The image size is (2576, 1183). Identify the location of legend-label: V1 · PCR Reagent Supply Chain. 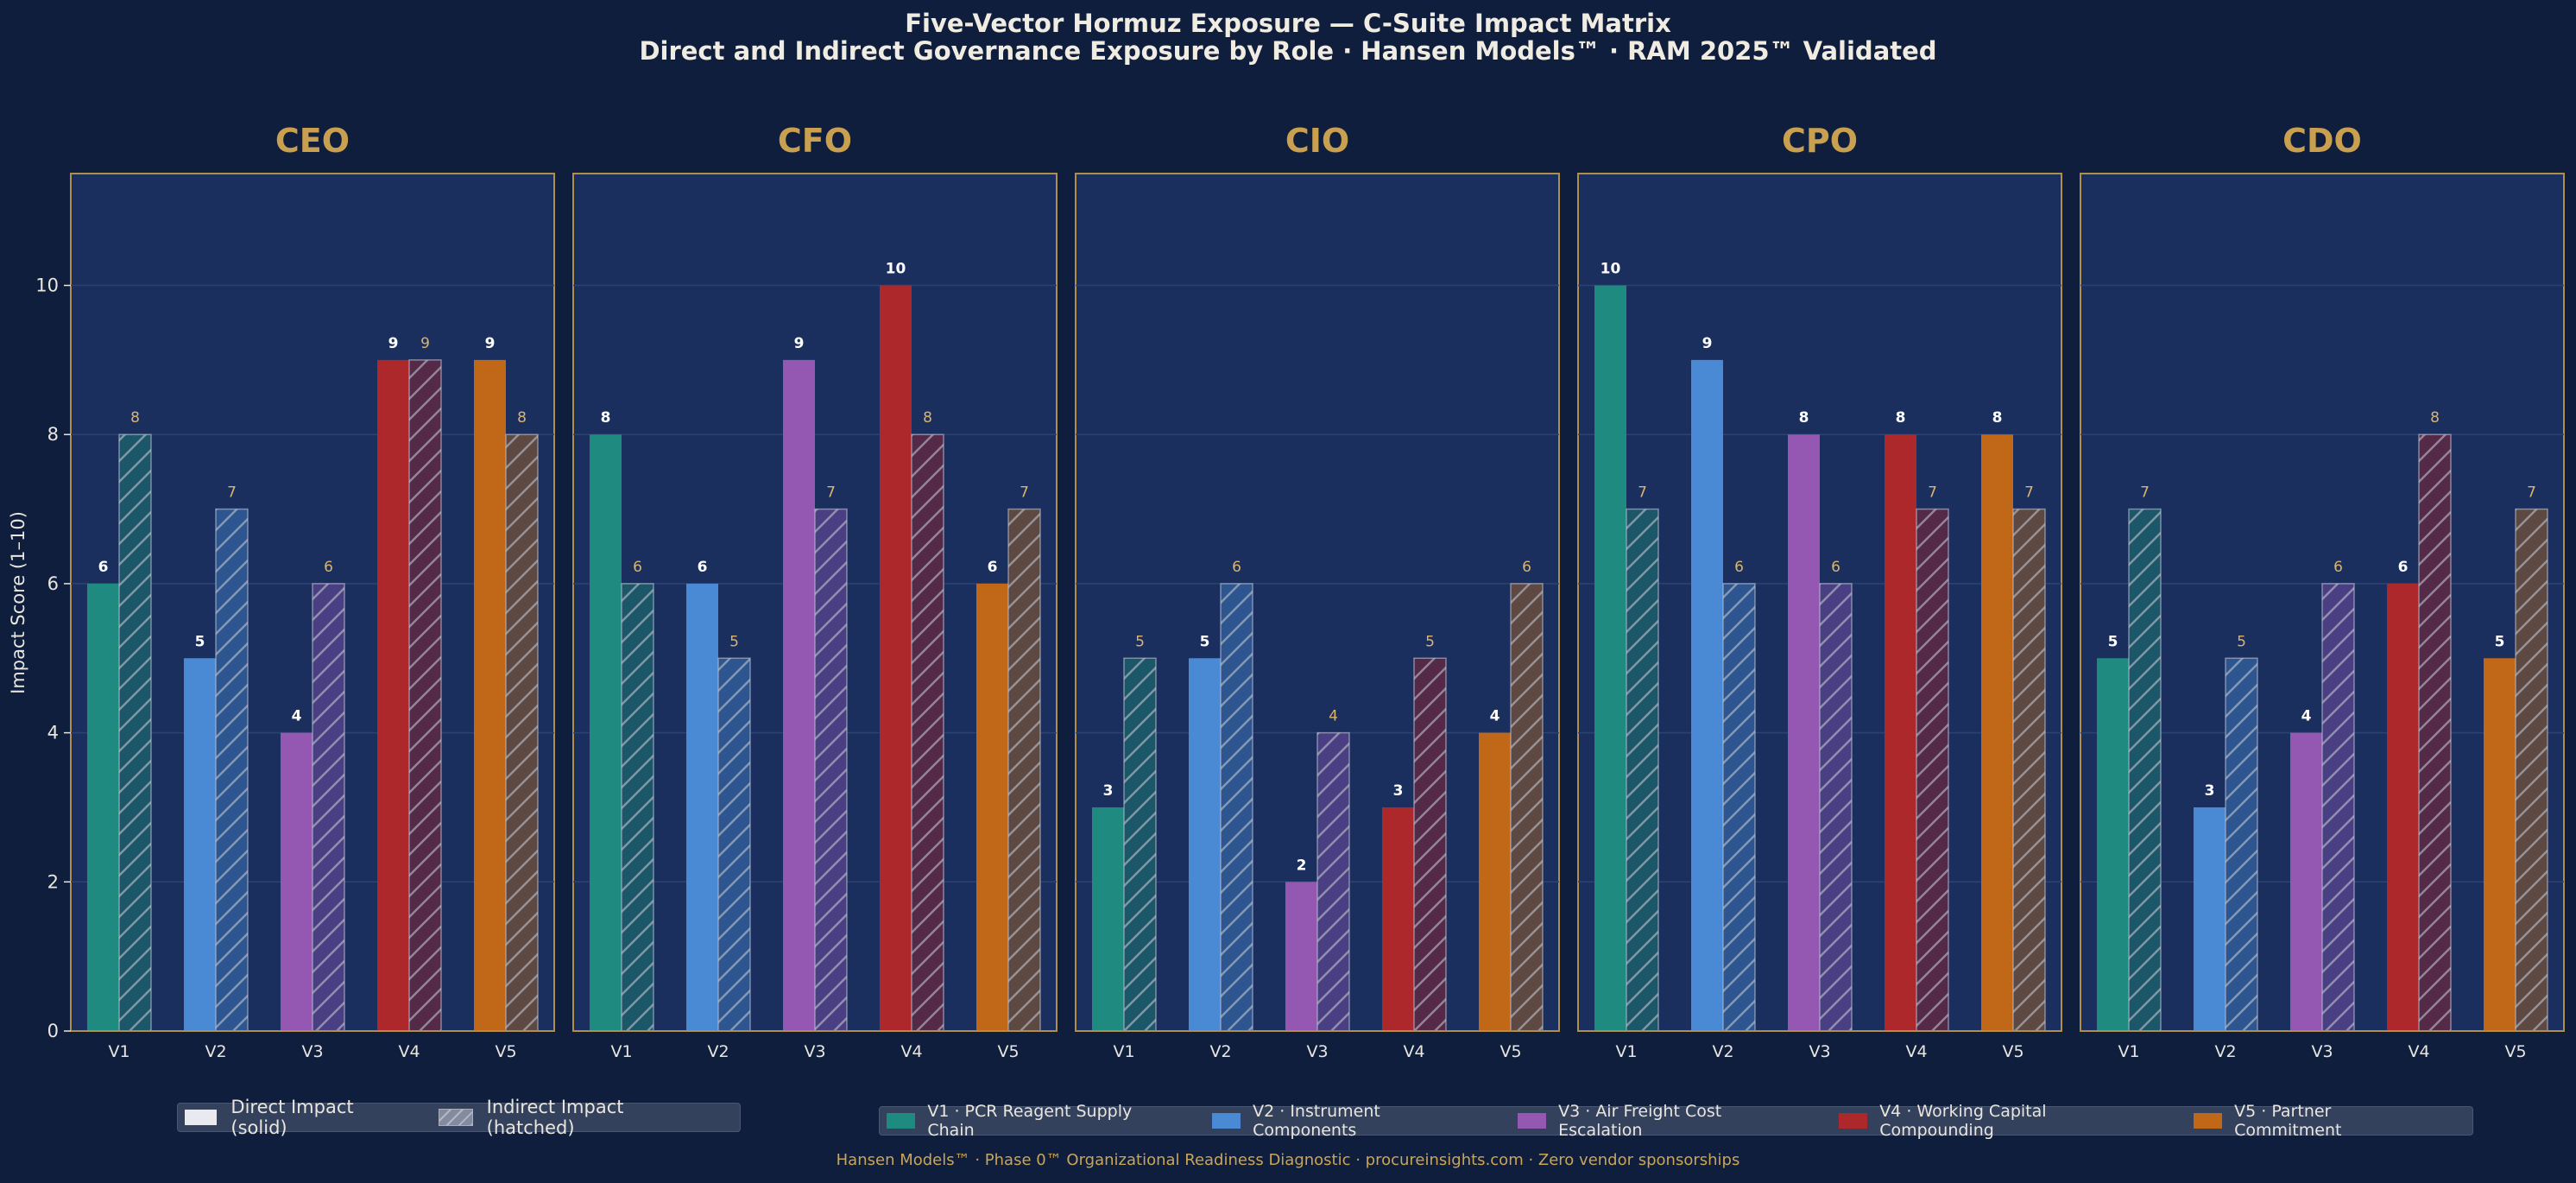
(1030, 1121).